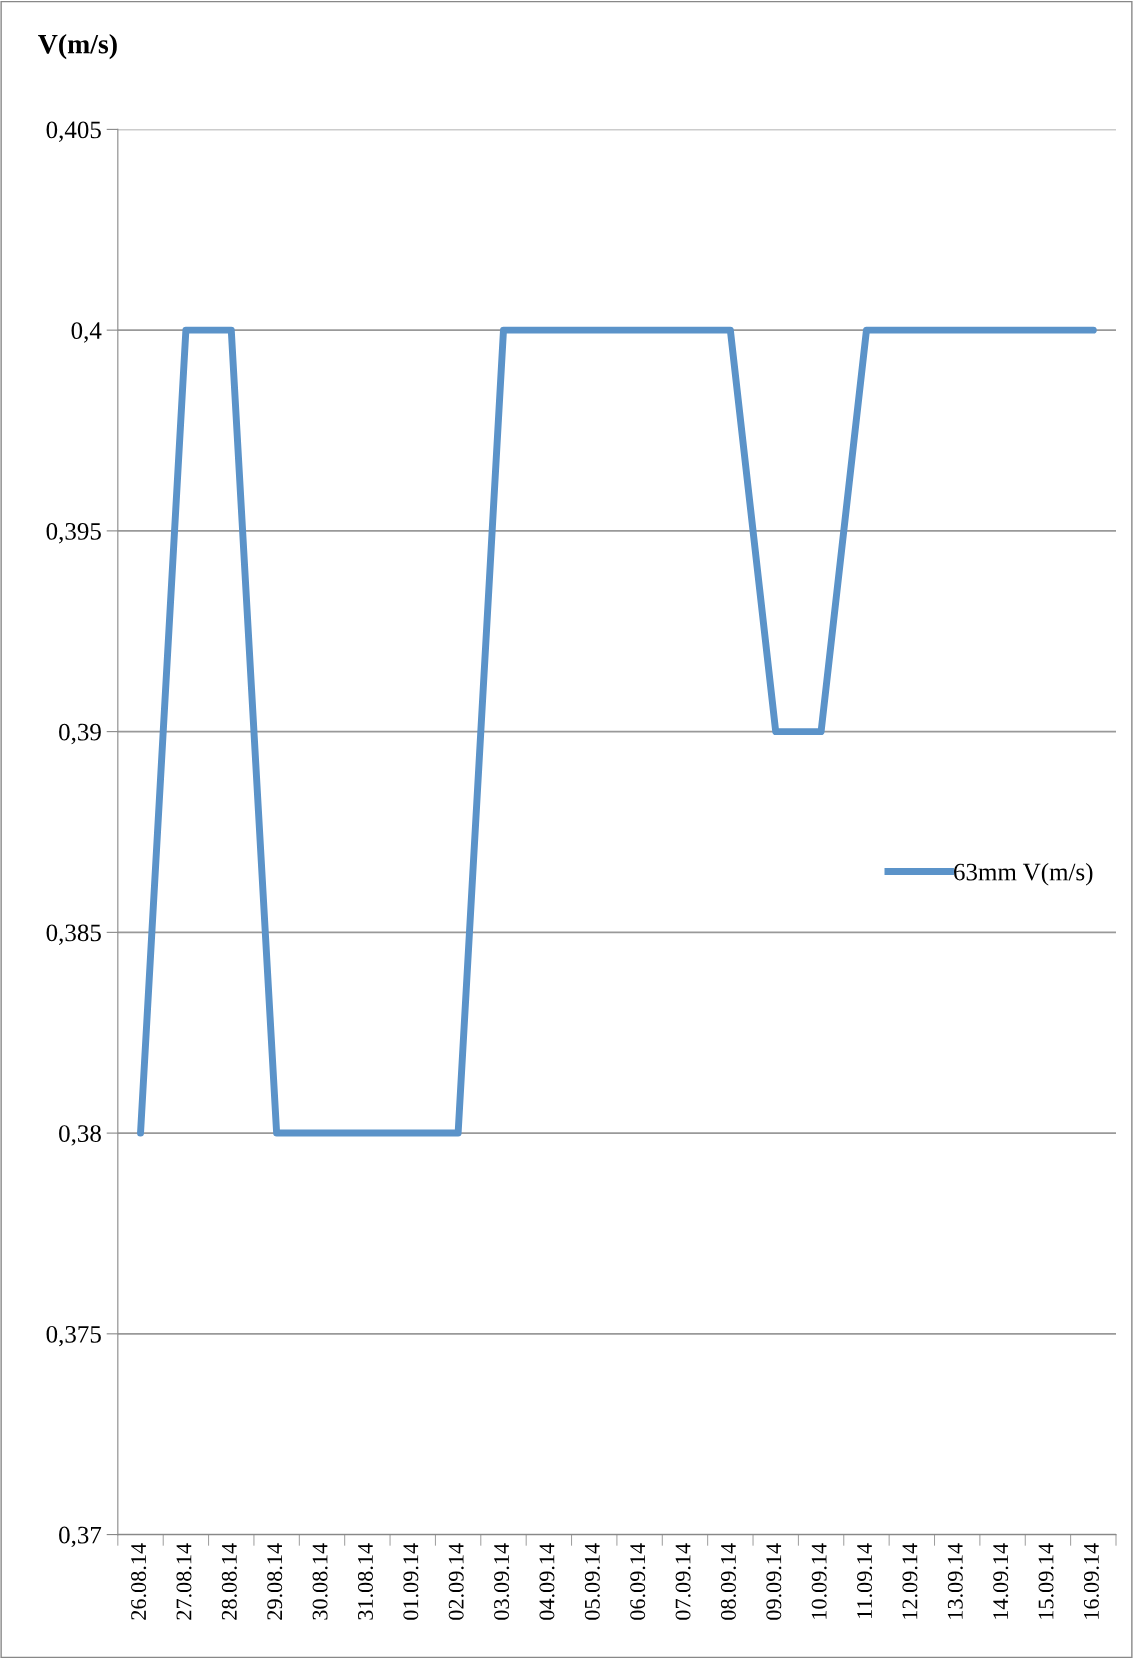  What do you see at coordinates (184, 1581) in the screenshot?
I see `x-tick-label: 27.08.14` at bounding box center [184, 1581].